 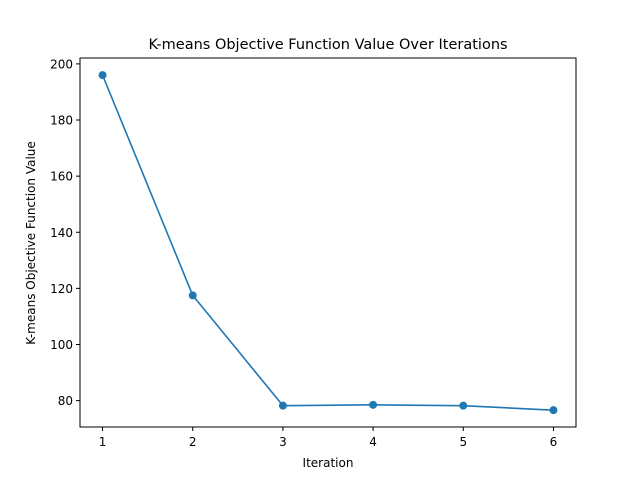 What do you see at coordinates (193, 442) in the screenshot?
I see `x-tick-label: 2` at bounding box center [193, 442].